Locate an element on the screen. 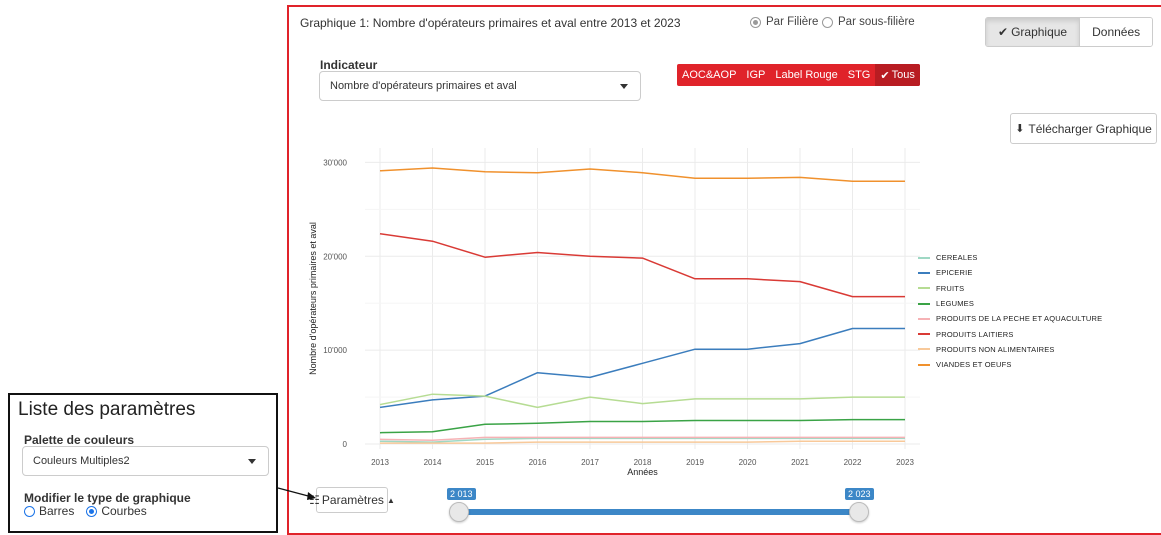 This screenshot has width=1161, height=535. x-tick-label: 2018 is located at coordinates (643, 462).